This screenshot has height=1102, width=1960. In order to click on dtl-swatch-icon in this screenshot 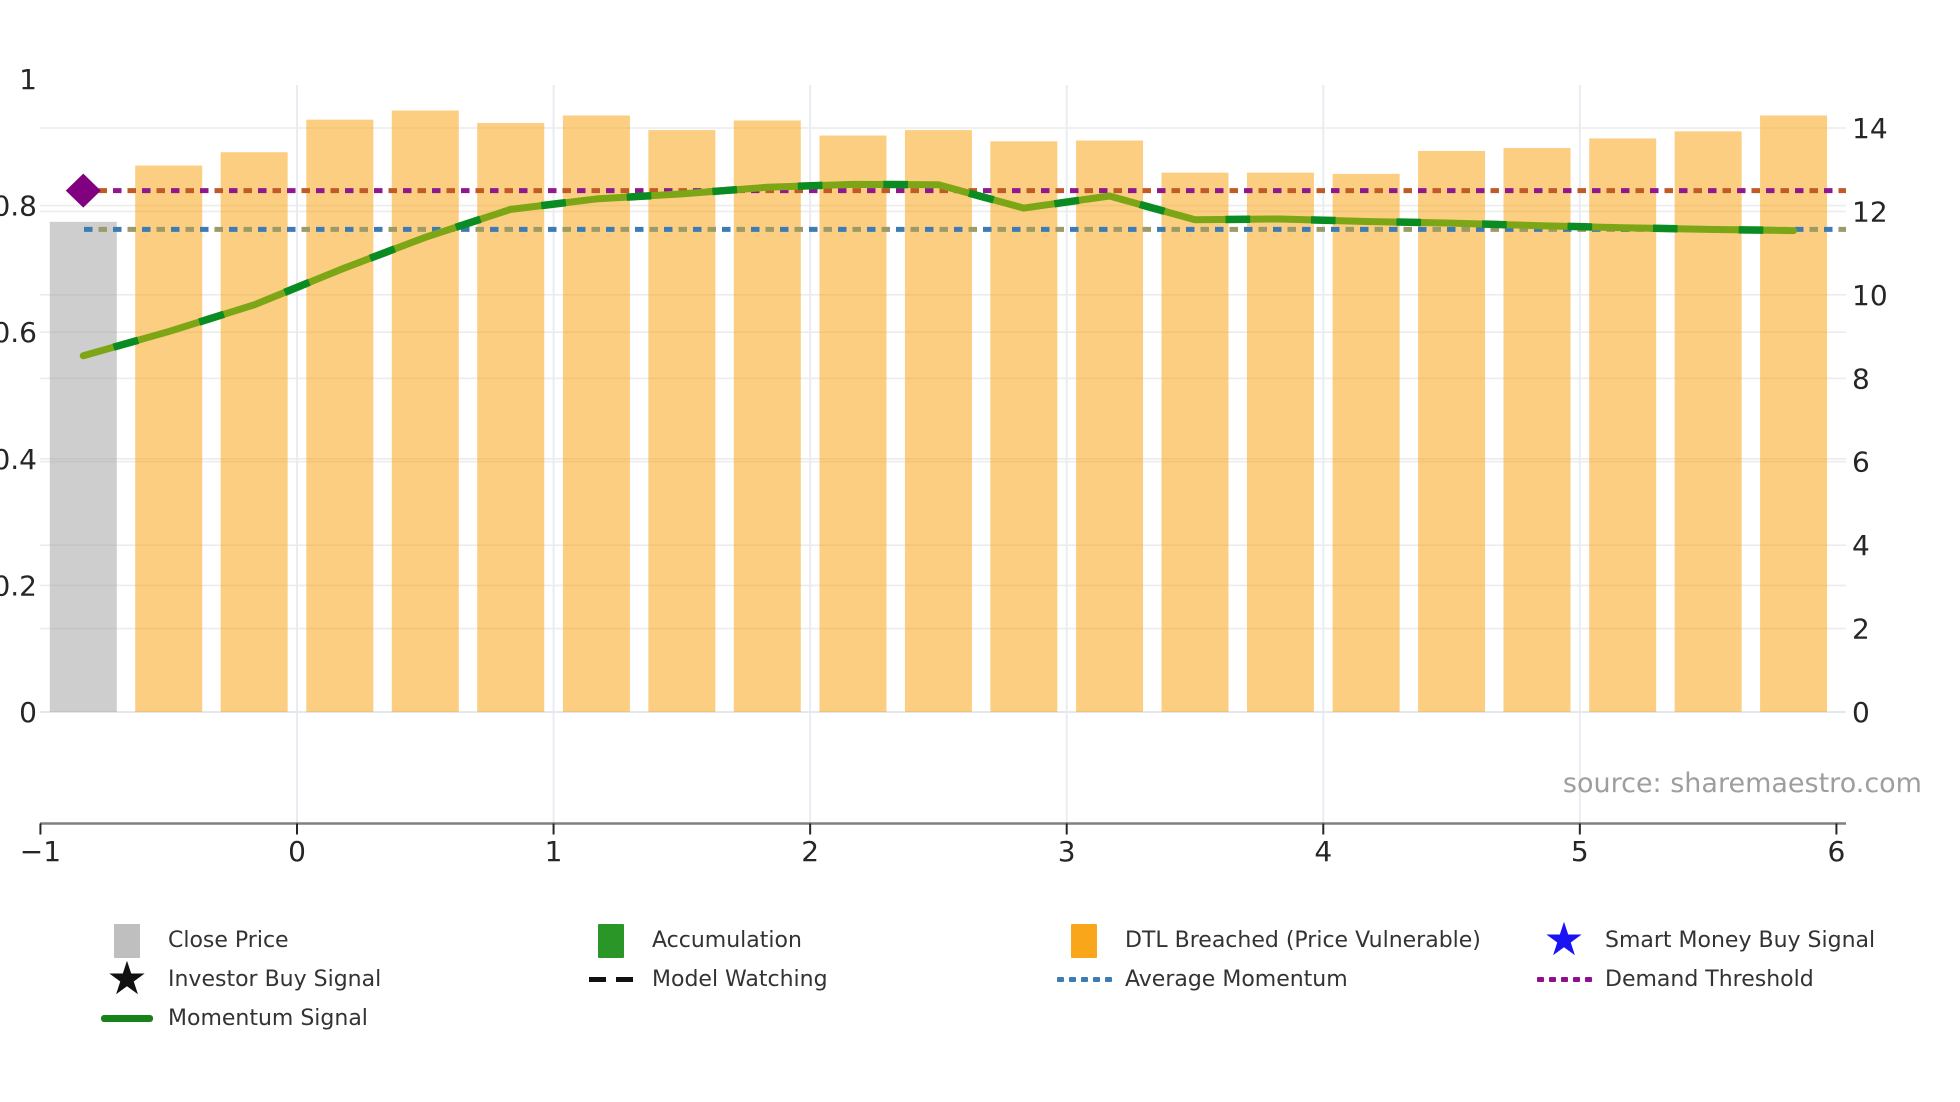, I will do `click(1084, 940)`.